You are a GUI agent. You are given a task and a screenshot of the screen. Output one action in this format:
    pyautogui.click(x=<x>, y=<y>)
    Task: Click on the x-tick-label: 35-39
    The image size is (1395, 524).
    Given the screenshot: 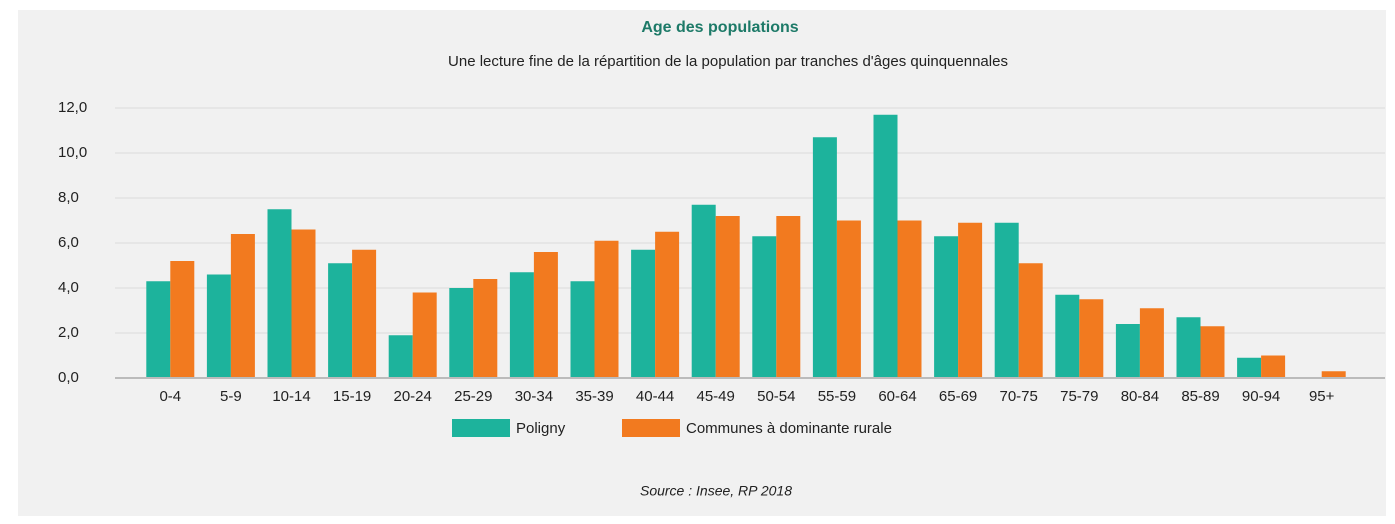 What is the action you would take?
    pyautogui.click(x=594, y=396)
    